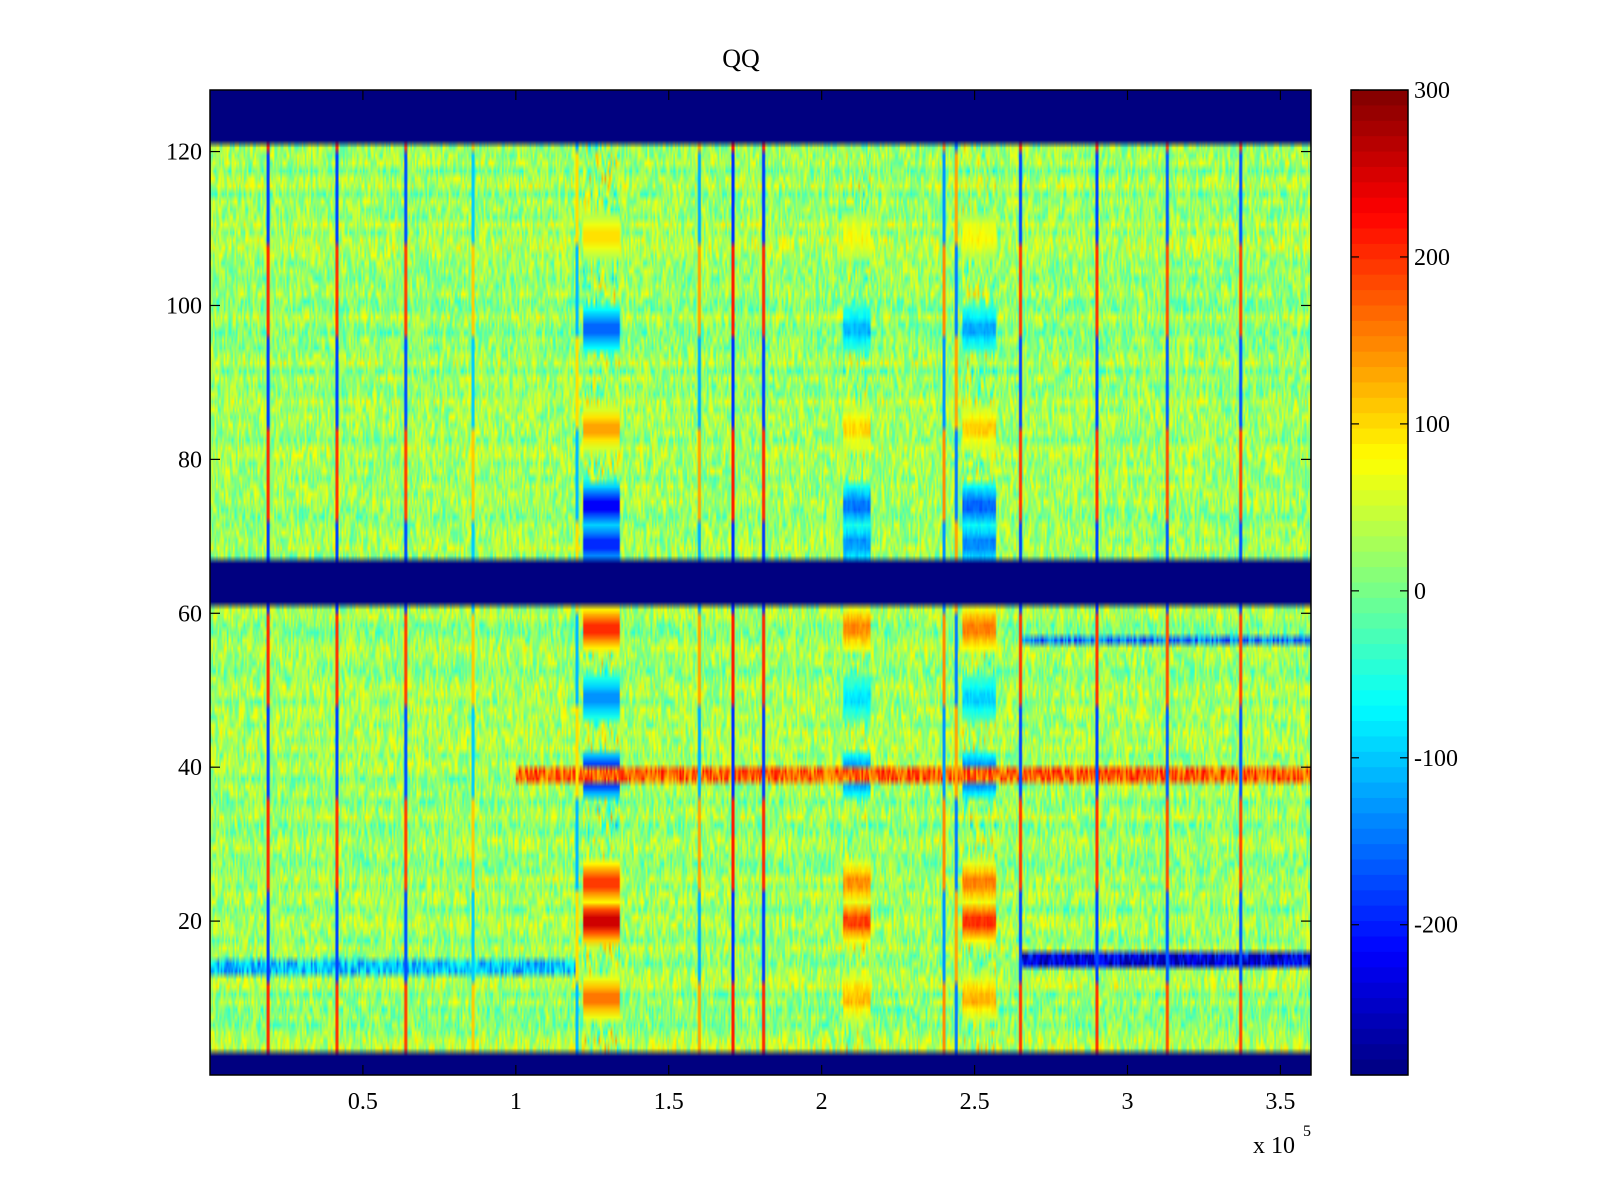 The height and width of the screenshot is (1200, 1600). I want to click on x-tick-label: 1.5, so click(669, 1102).